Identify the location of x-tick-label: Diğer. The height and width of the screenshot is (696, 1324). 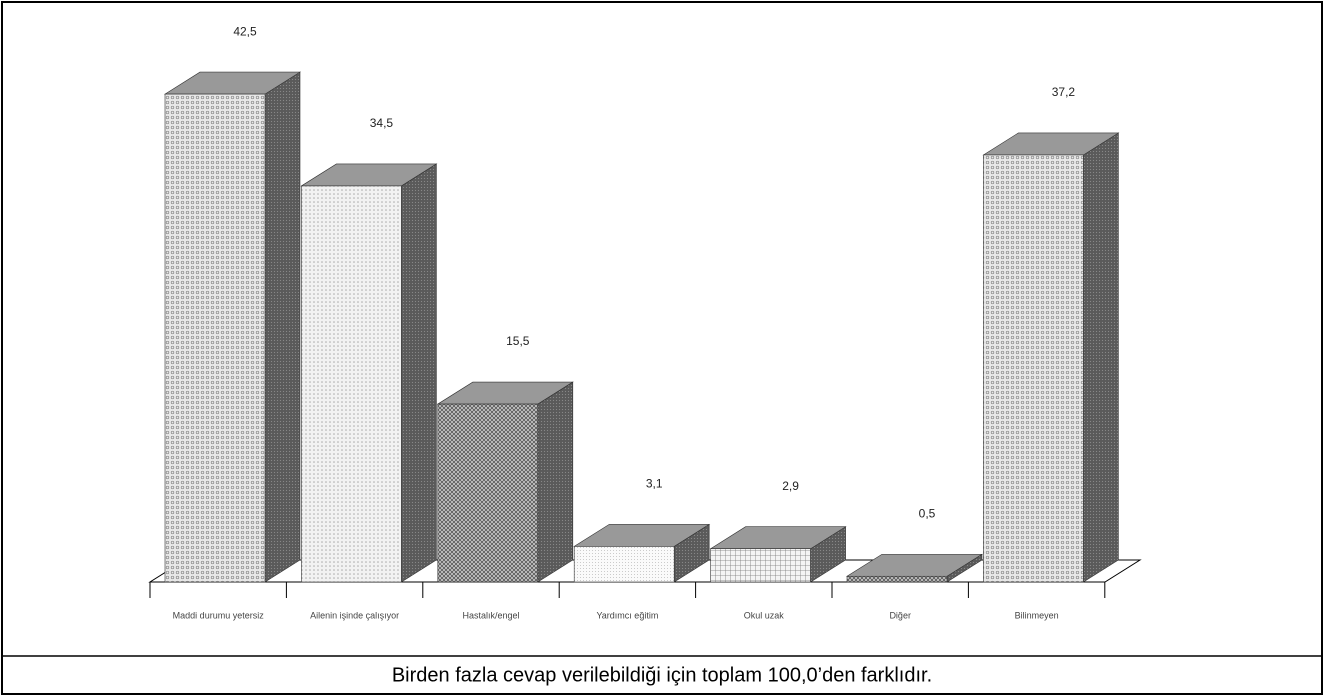
(900, 615).